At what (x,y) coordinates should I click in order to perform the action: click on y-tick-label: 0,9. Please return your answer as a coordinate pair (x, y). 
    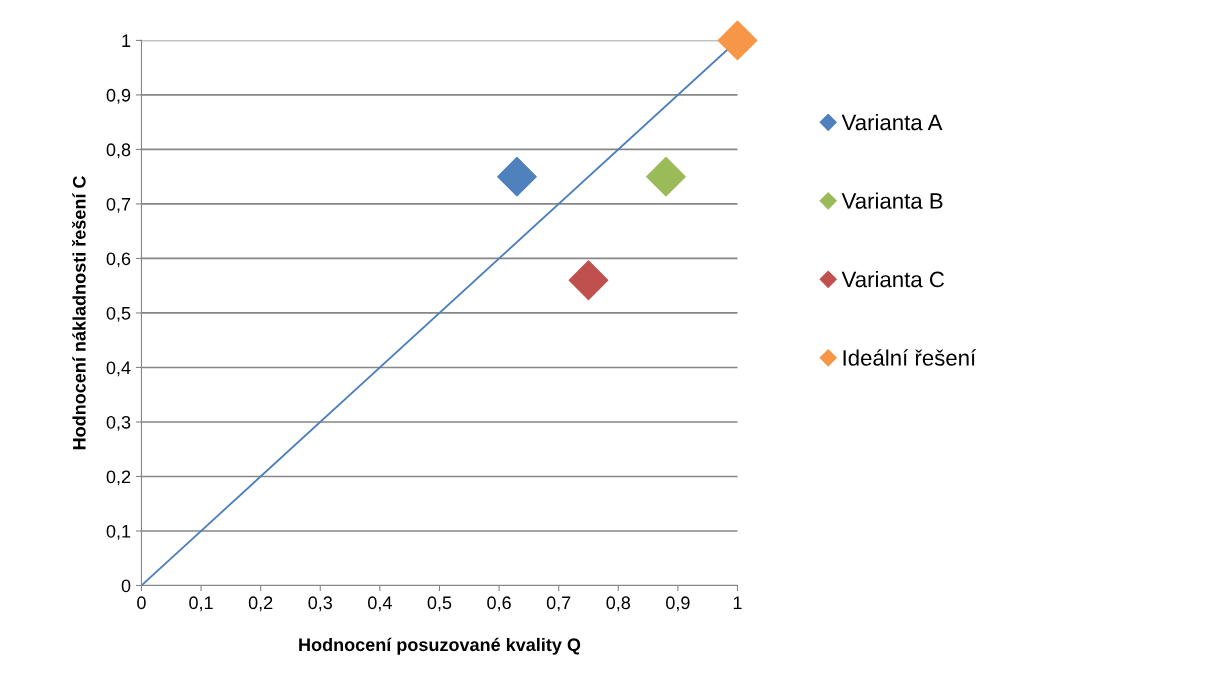
    Looking at the image, I should click on (118, 96).